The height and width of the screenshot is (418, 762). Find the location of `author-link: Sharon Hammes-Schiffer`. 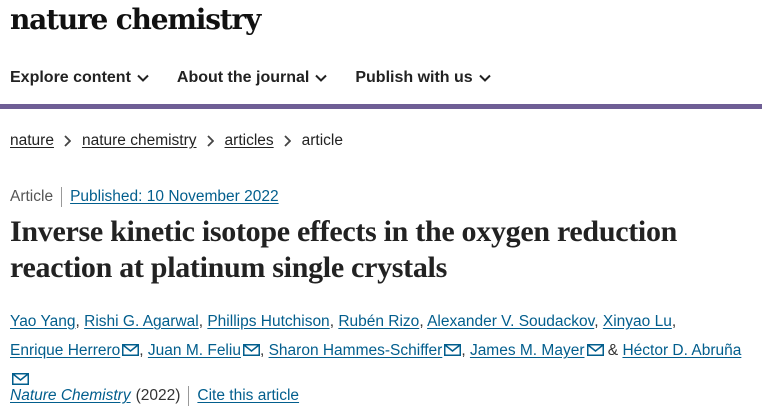

author-link: Sharon Hammes-Schiffer is located at coordinates (355, 350).